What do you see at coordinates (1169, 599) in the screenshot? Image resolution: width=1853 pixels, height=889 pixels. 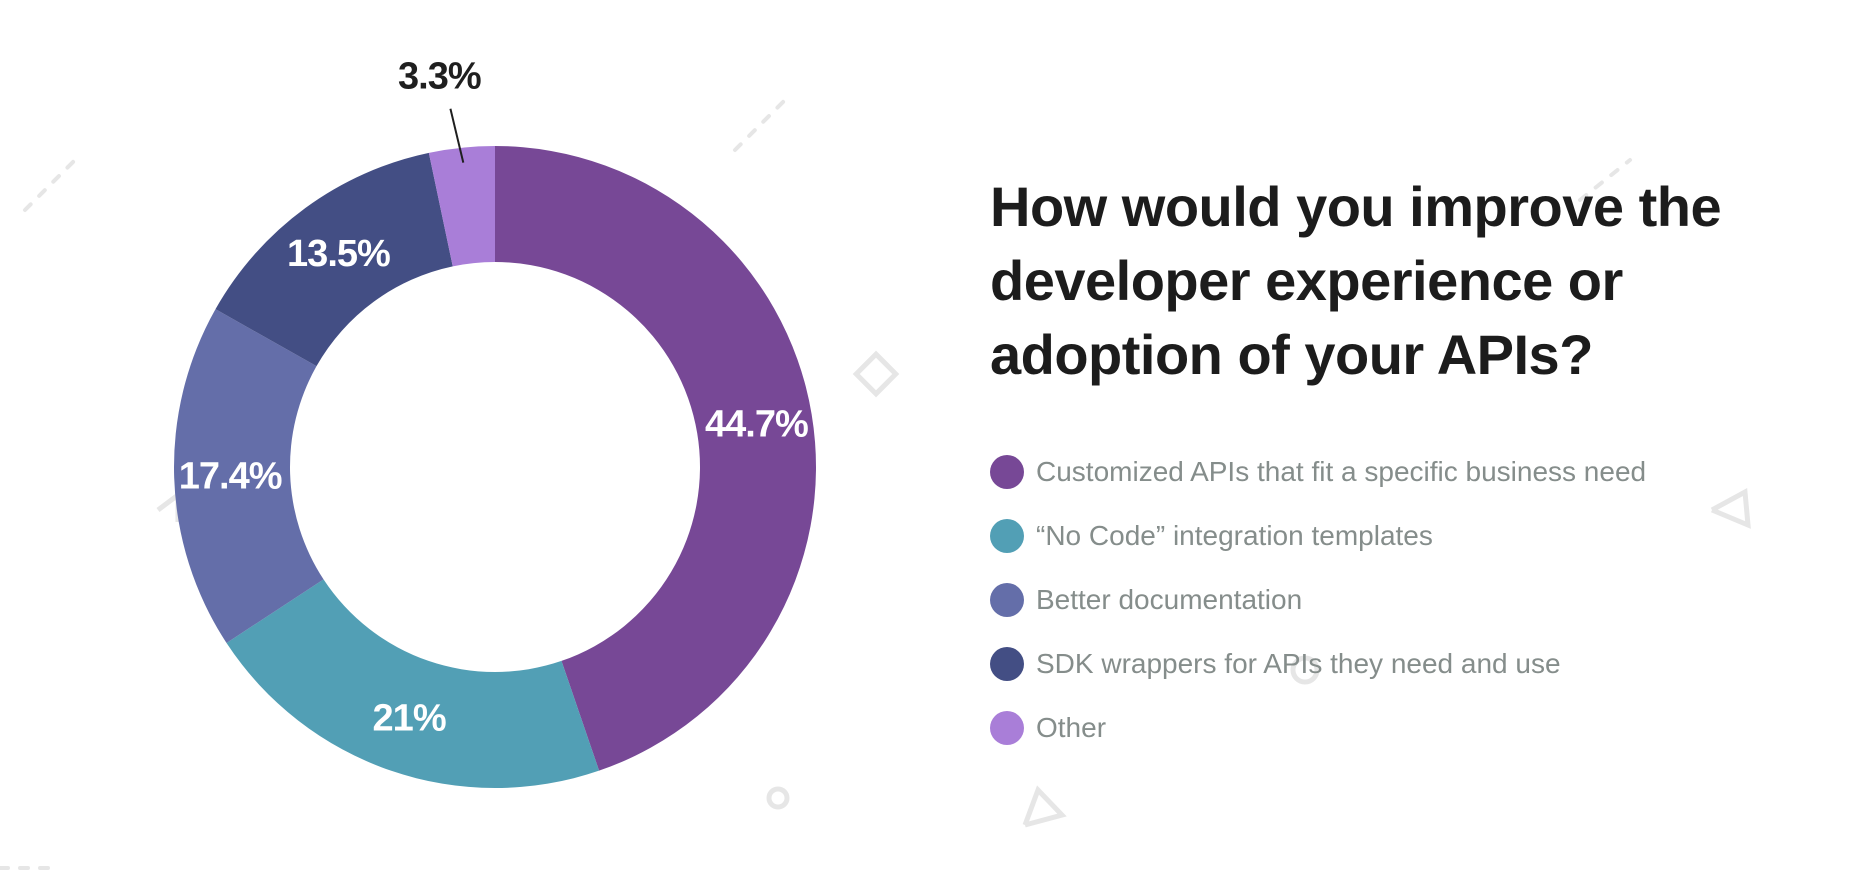 I see `legend-label: Better documentation` at bounding box center [1169, 599].